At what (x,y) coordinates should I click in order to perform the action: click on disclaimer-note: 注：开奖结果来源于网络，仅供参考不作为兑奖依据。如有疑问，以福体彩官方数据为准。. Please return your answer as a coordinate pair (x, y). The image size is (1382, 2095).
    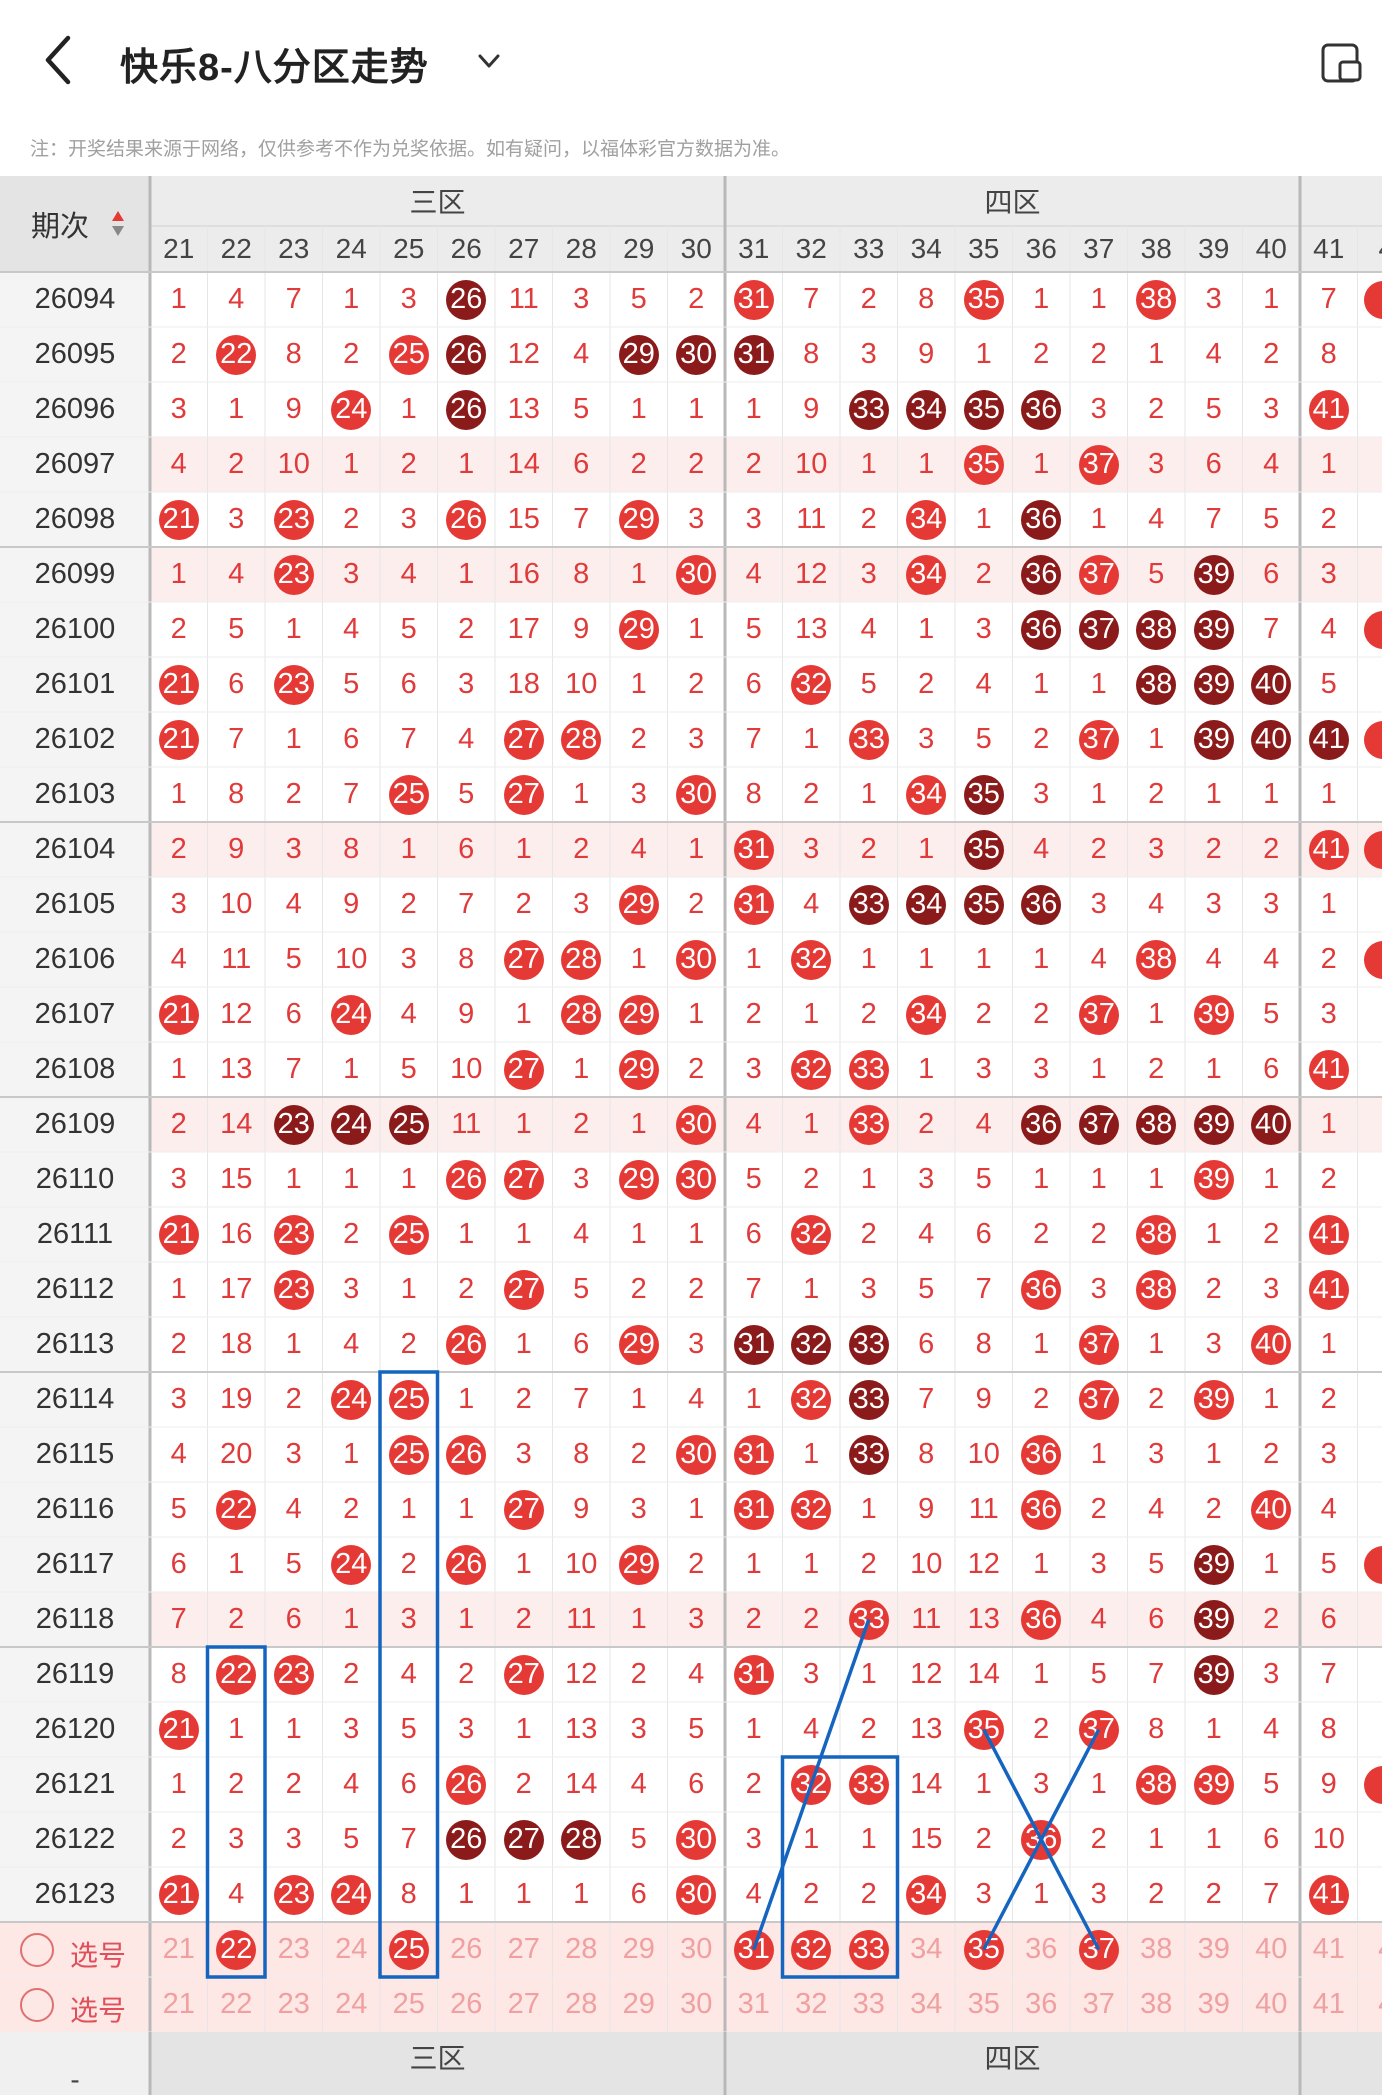
    Looking at the image, I should click on (410, 149).